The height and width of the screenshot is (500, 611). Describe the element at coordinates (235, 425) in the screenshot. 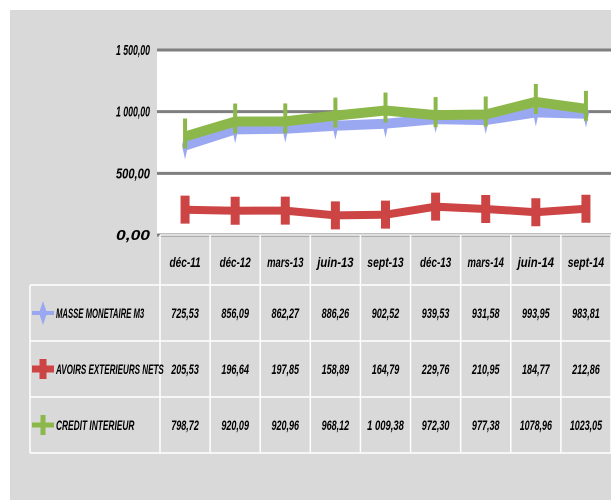

I see `data-label: 920,09` at that location.